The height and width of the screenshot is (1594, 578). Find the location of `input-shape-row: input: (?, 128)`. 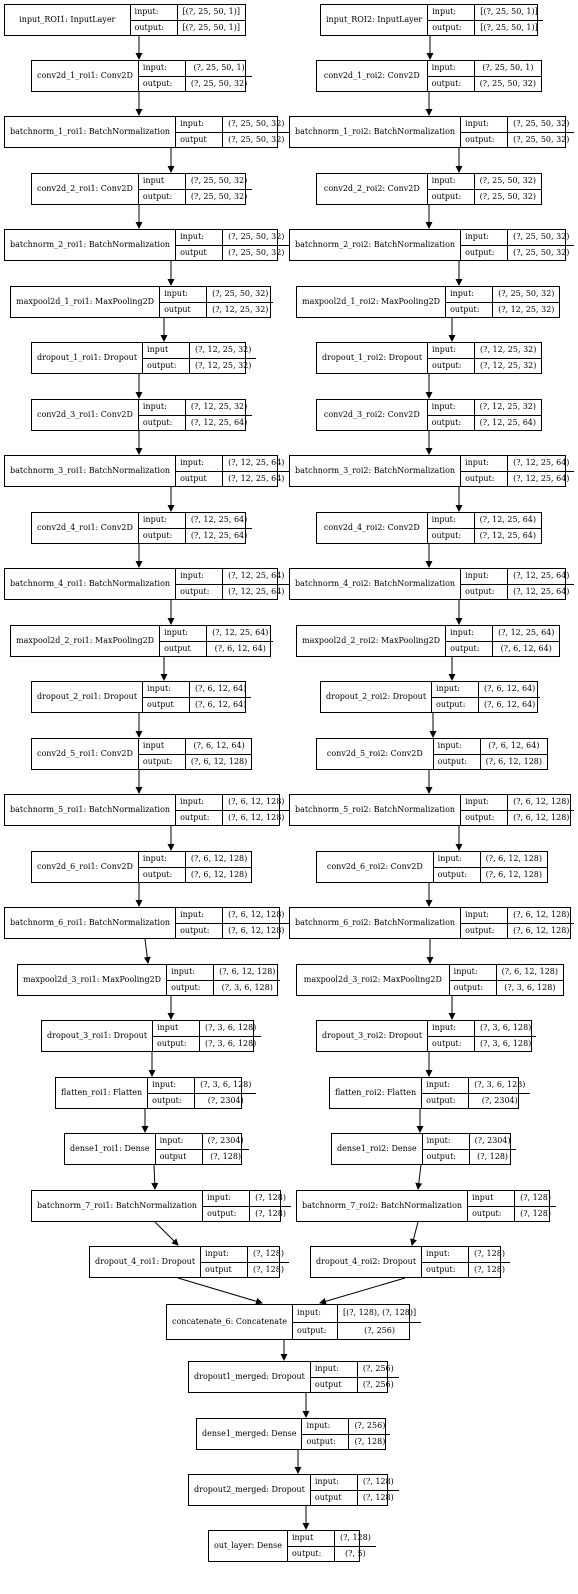

input-shape-row: input: (?, 128) is located at coordinates (466, 1254).